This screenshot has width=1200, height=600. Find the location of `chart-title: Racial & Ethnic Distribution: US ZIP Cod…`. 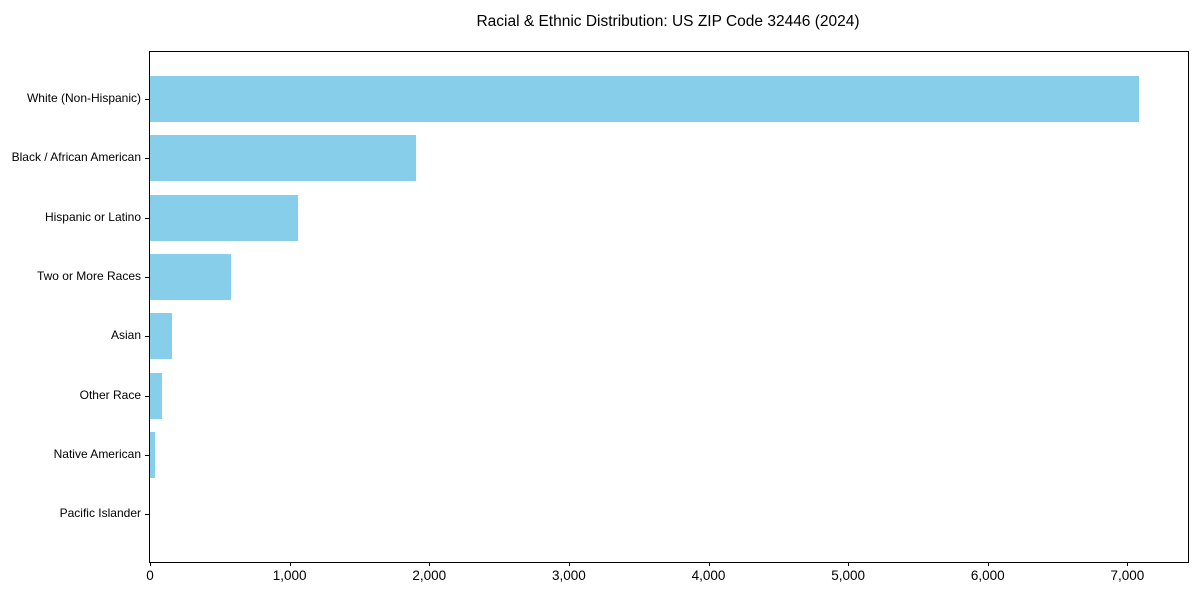

chart-title: Racial & Ethnic Distribution: US ZIP Cod… is located at coordinates (668, 21).